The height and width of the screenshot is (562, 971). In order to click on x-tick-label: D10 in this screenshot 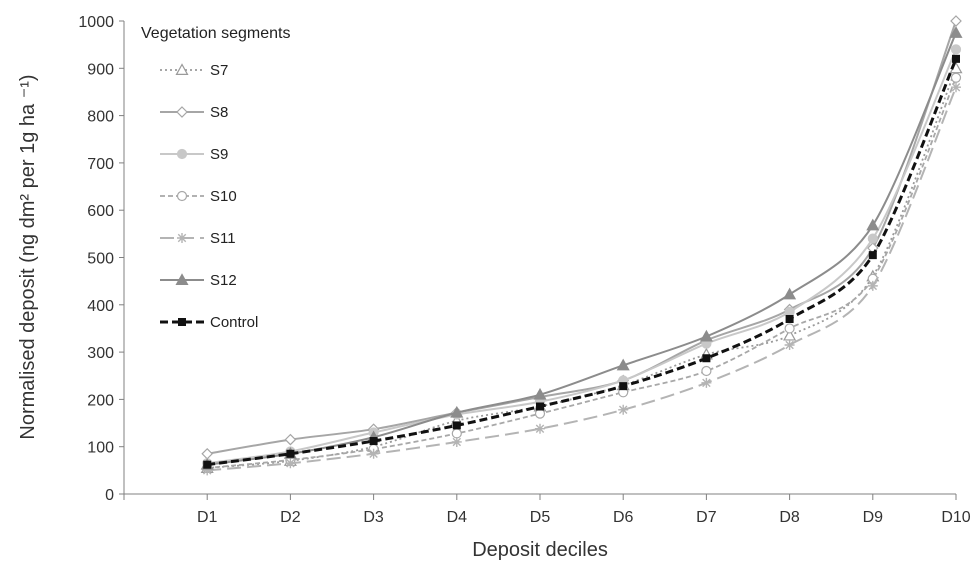, I will do `click(955, 517)`.